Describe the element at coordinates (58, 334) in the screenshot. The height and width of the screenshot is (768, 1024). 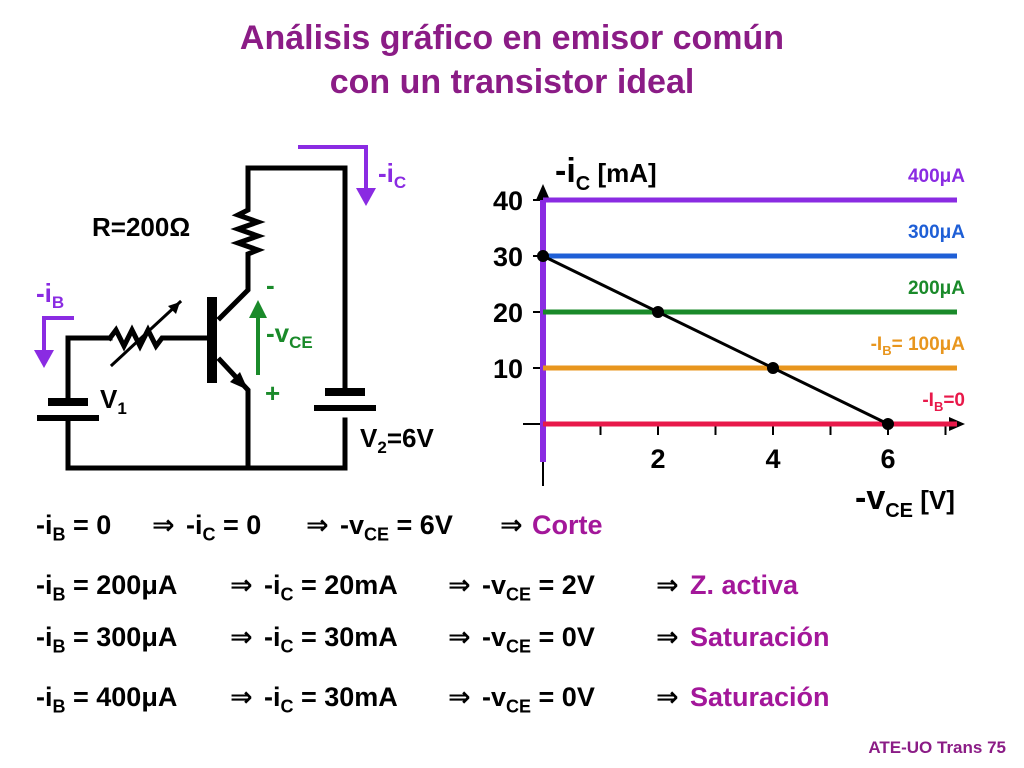
I see `ib-arrow` at that location.